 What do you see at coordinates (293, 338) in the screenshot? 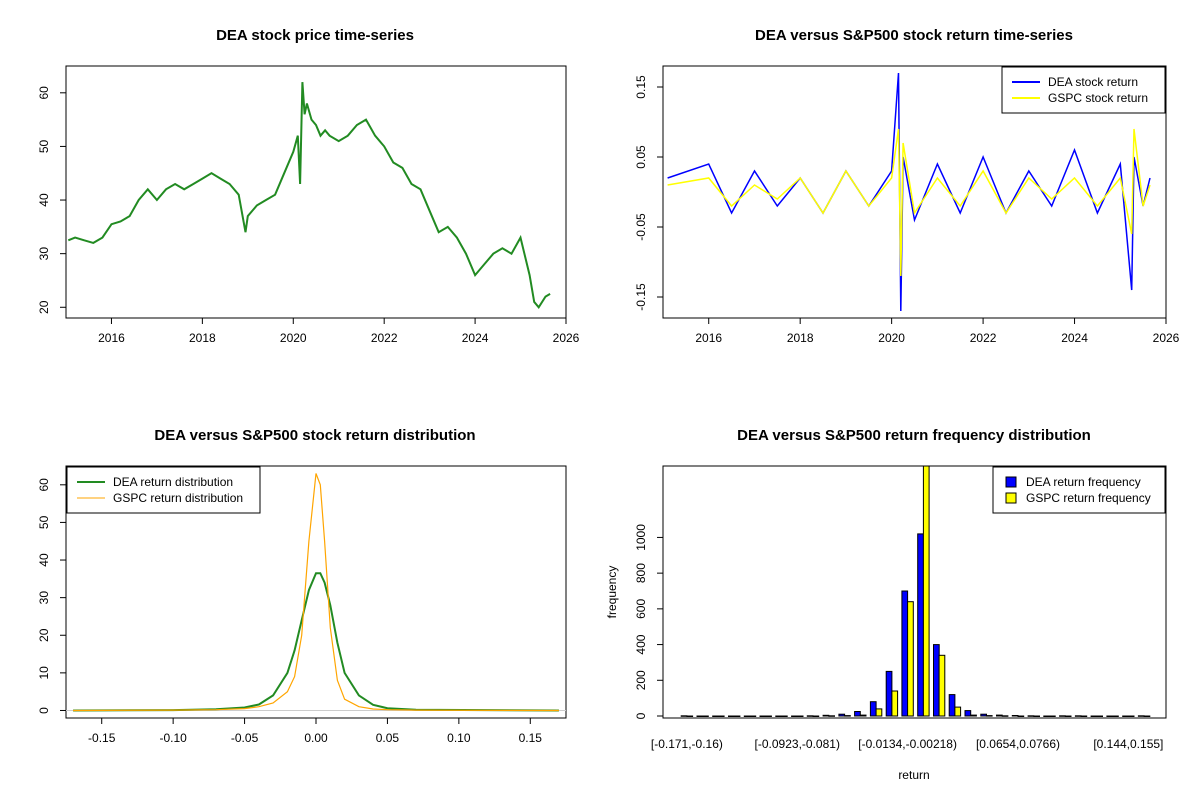
I see `x-tick-label: 2020` at bounding box center [293, 338].